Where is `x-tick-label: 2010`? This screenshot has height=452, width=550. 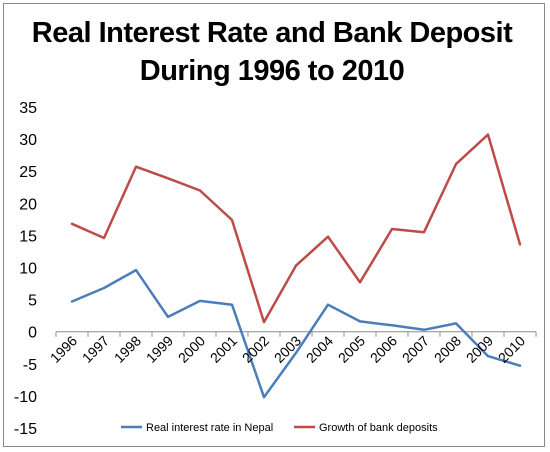 x-tick-label: 2010 is located at coordinates (511, 348).